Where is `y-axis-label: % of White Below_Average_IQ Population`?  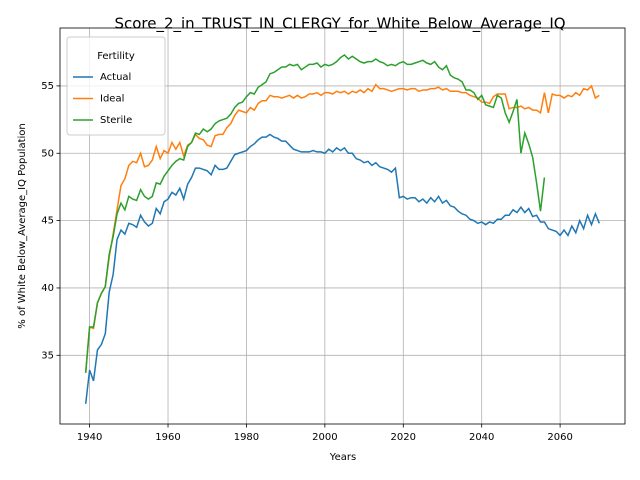 y-axis-label: % of White Below_Average_IQ Population is located at coordinates (22, 225).